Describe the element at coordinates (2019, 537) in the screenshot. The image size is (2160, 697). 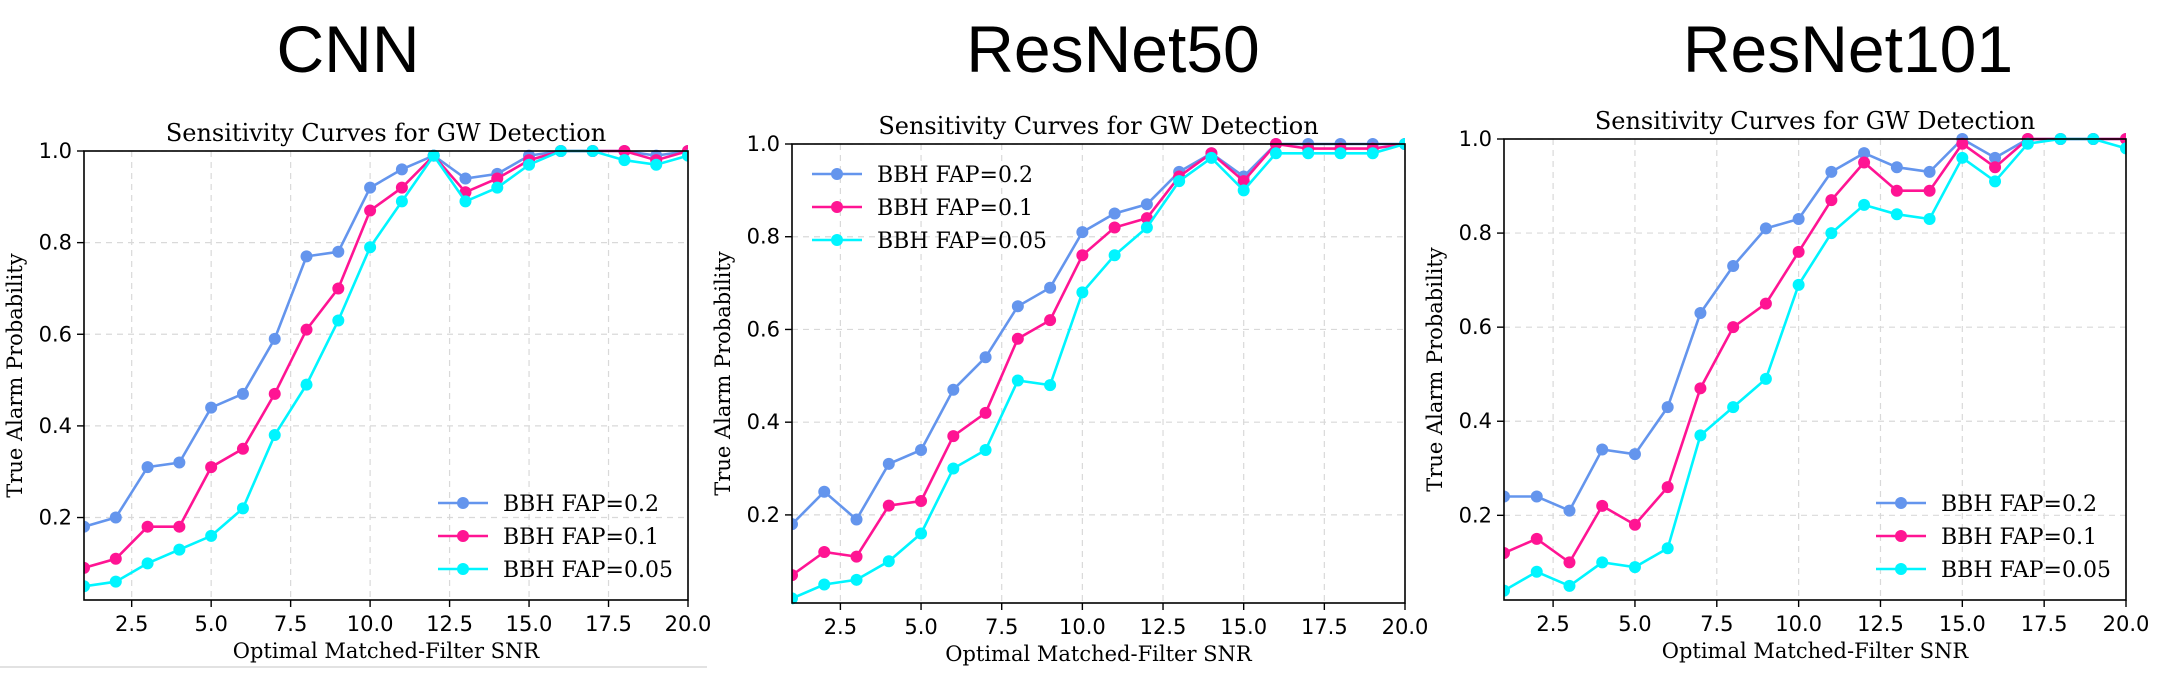
I see `legend-label: BBH FAP=0.1` at that location.